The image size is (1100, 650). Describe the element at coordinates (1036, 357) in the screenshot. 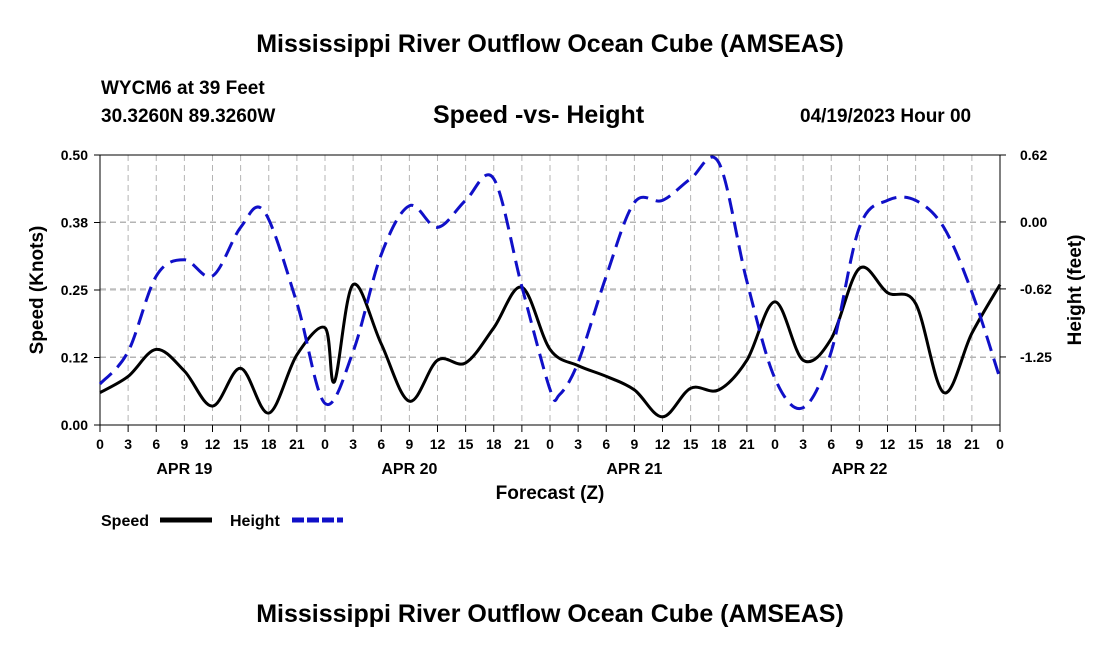

I see `y2-tick-label: -1.25` at that location.